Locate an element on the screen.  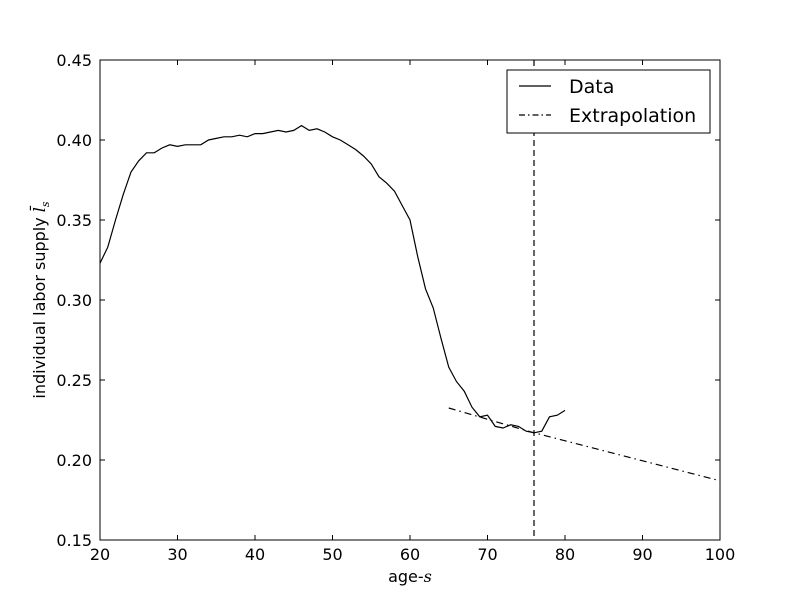
y-axis-label-text: individual labor supply is located at coordinates (39, 305).